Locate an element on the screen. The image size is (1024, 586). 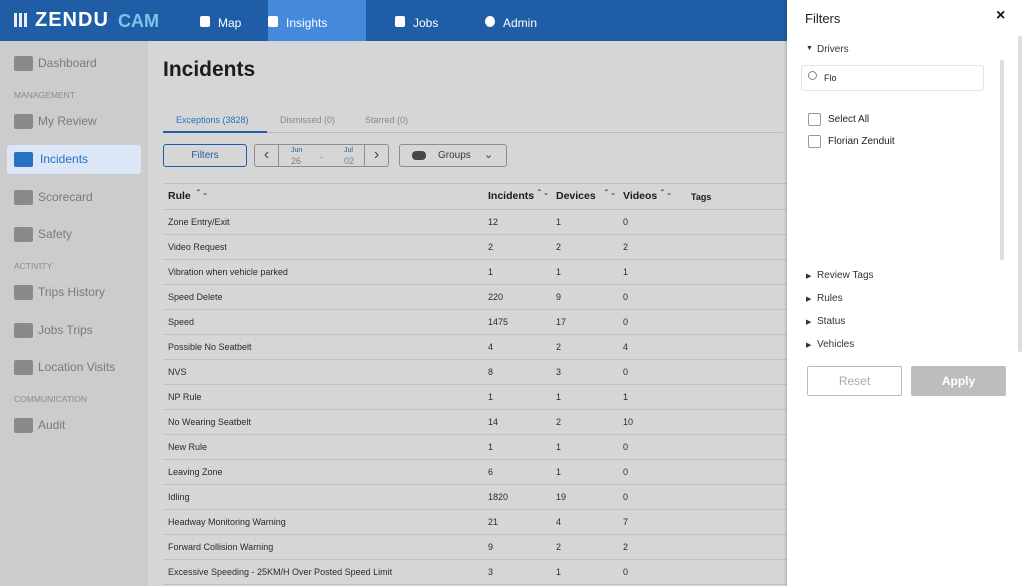
tab: Dismissed (0) is located at coordinates (308, 120).